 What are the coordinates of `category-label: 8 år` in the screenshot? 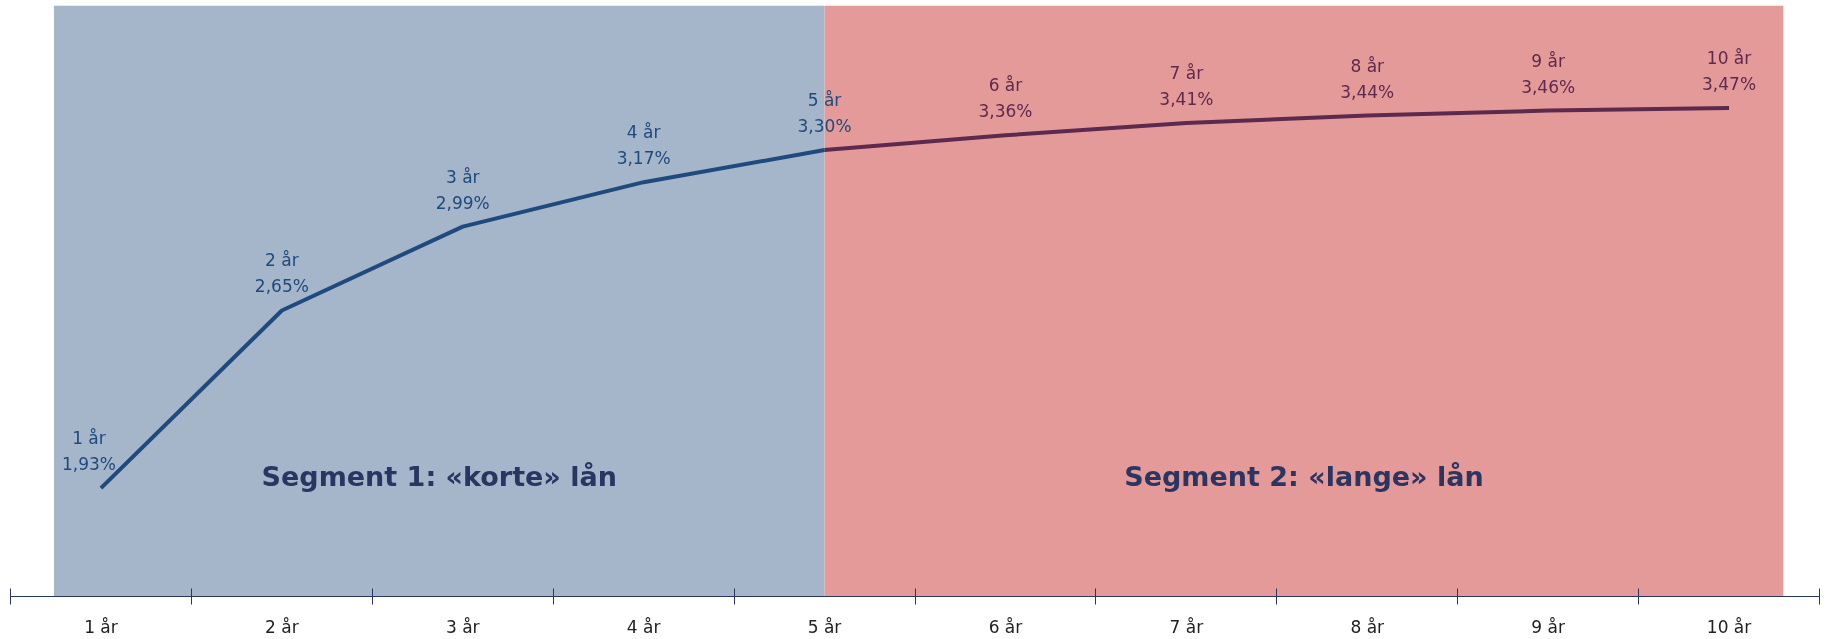 It's located at (1367, 65).